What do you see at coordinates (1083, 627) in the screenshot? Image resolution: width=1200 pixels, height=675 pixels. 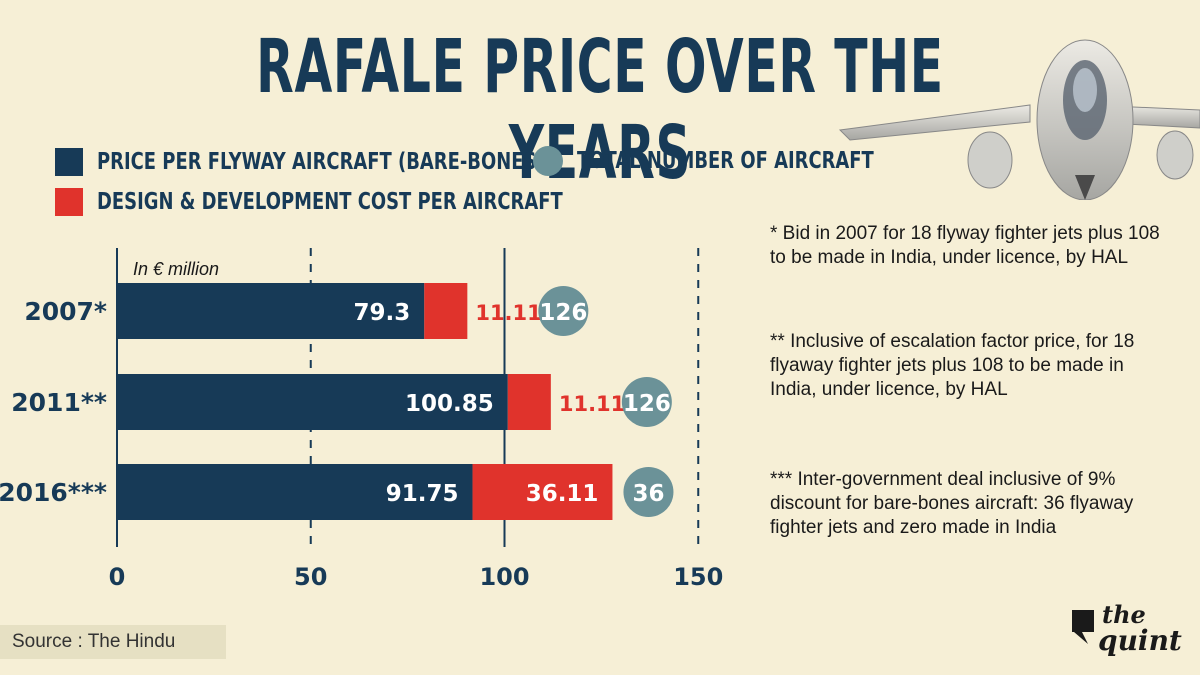 I see `quint-logo-icon` at bounding box center [1083, 627].